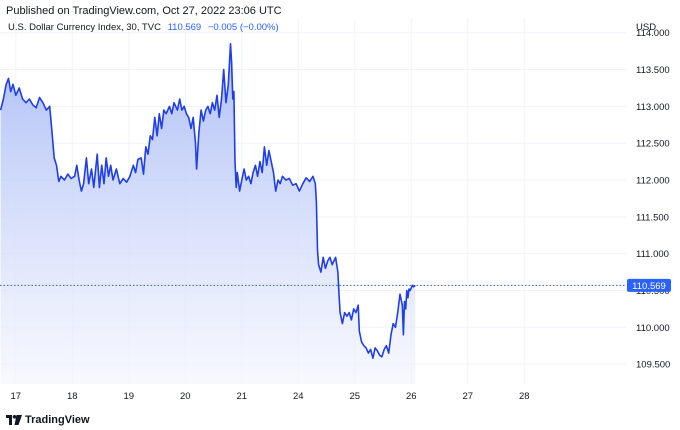  Describe the element at coordinates (243, 27) in the screenshot. I see `legend-change: −0.005 (−0.00%)` at that location.